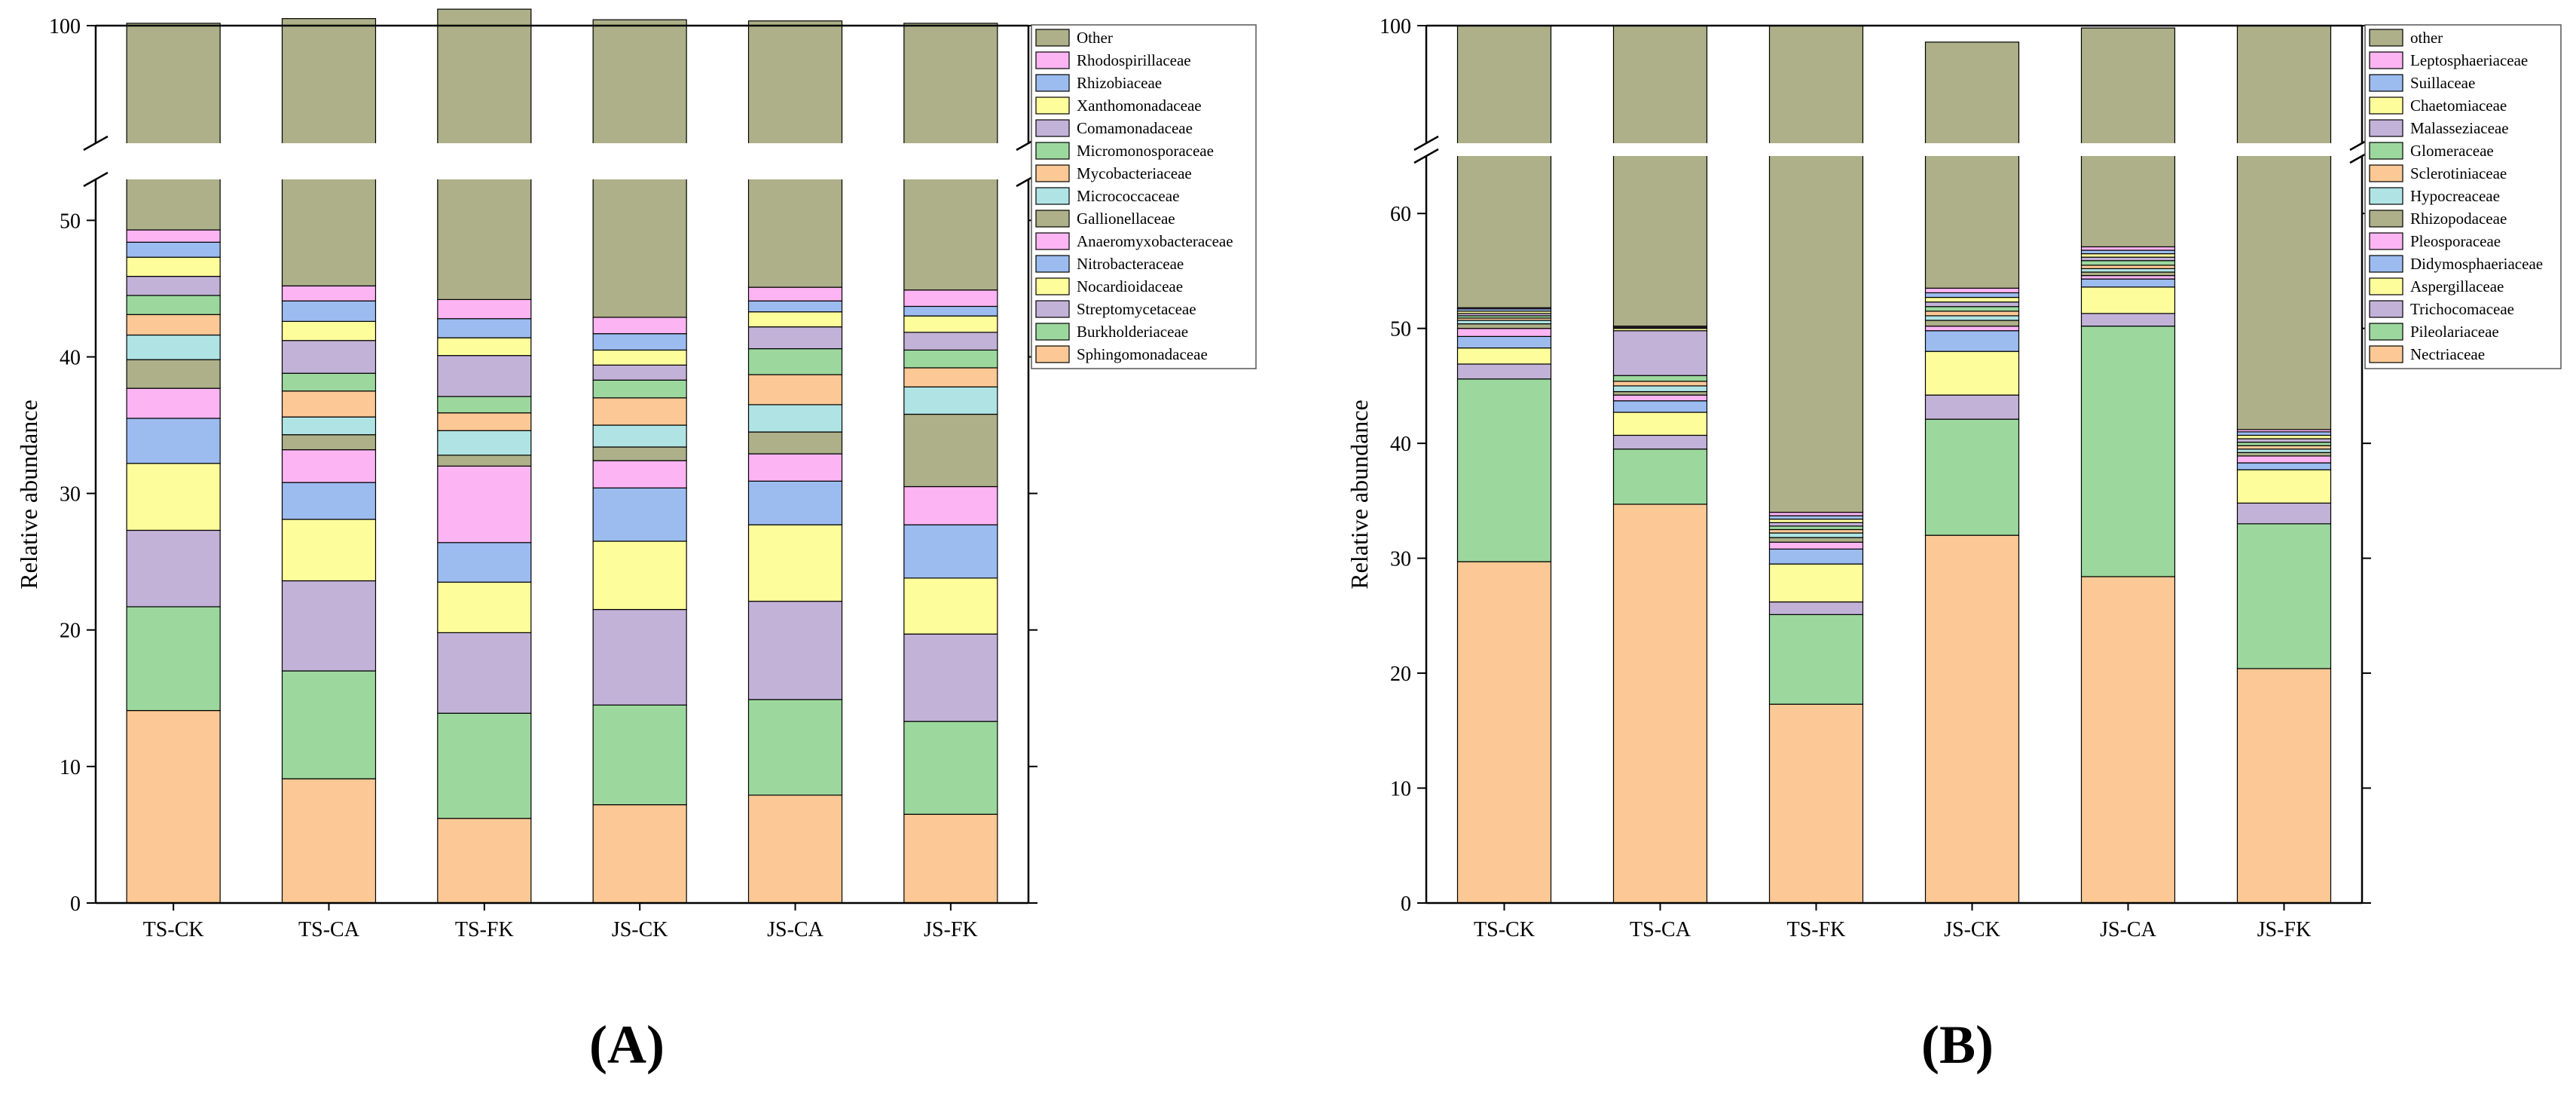 The image size is (2576, 1102). Describe the element at coordinates (1660, 393) in the screenshot. I see `bar-segment-rhizopodaceae-ts-ca` at that location.